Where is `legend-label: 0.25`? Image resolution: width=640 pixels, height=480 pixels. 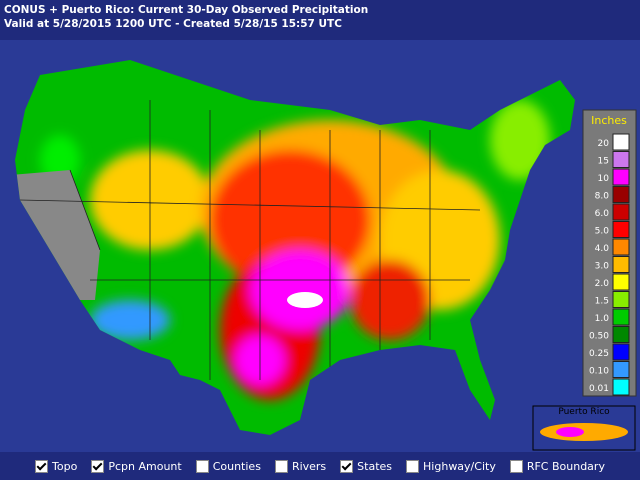
legend-label: 0.25 is located at coordinates (599, 354).